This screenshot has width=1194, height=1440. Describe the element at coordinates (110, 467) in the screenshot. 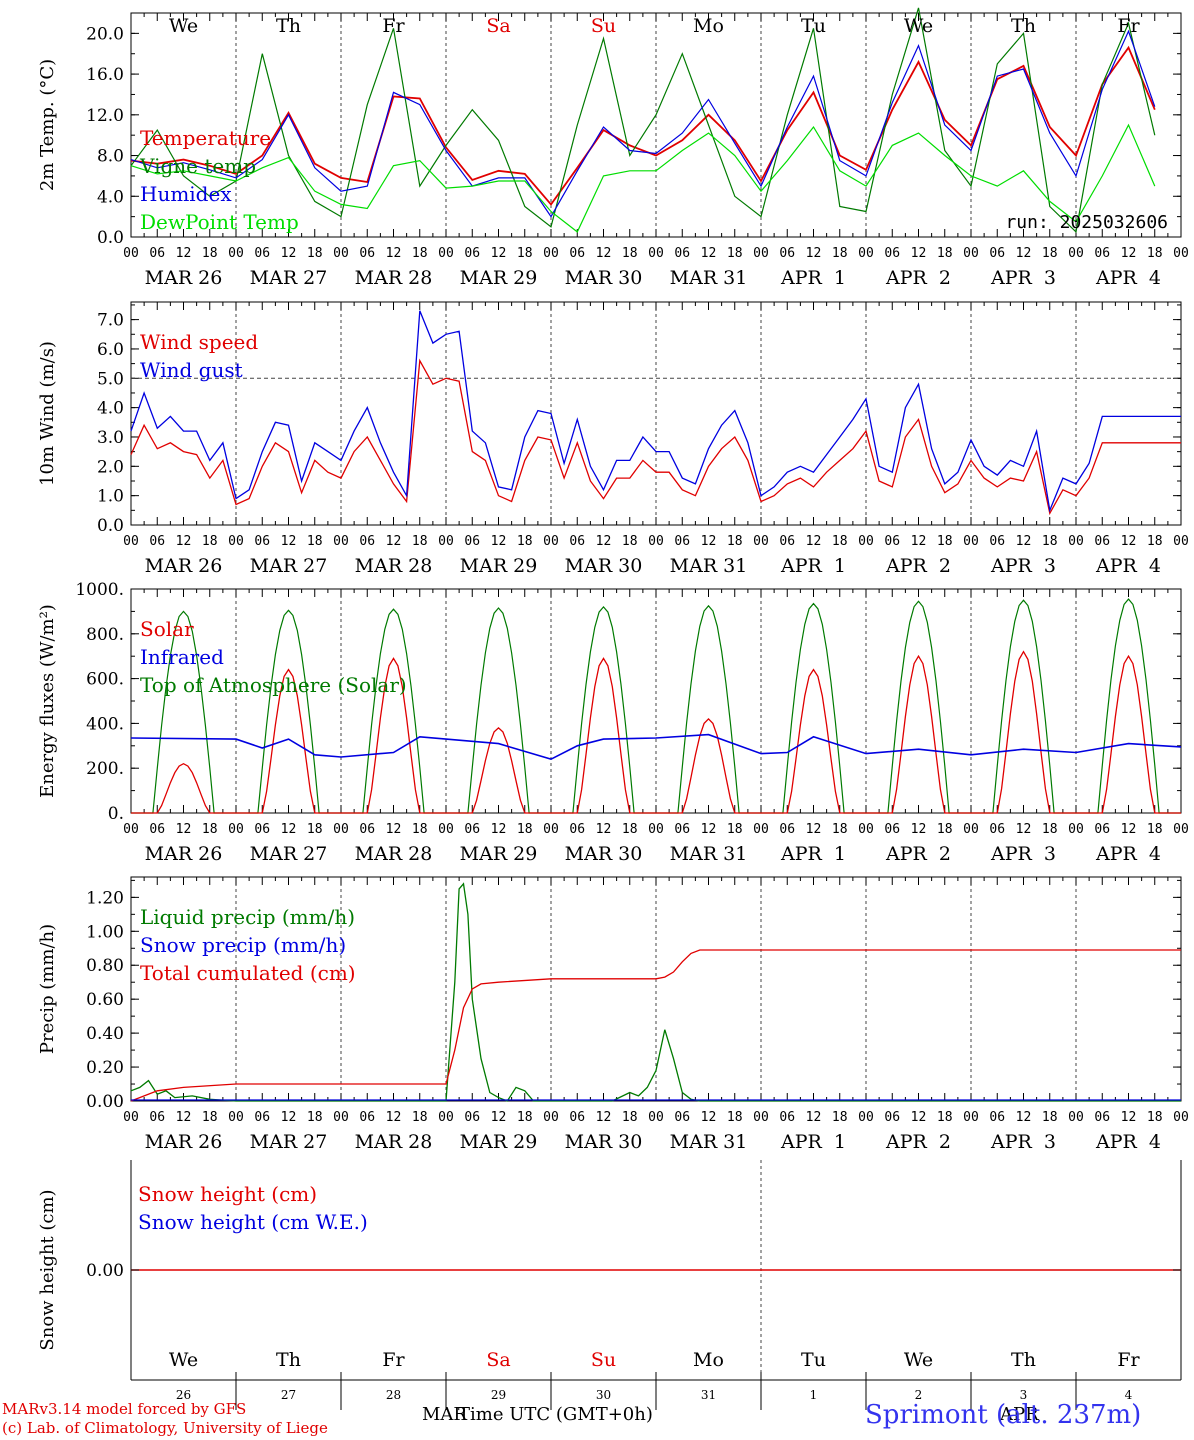

I see `y-tick-label: 2.0` at that location.